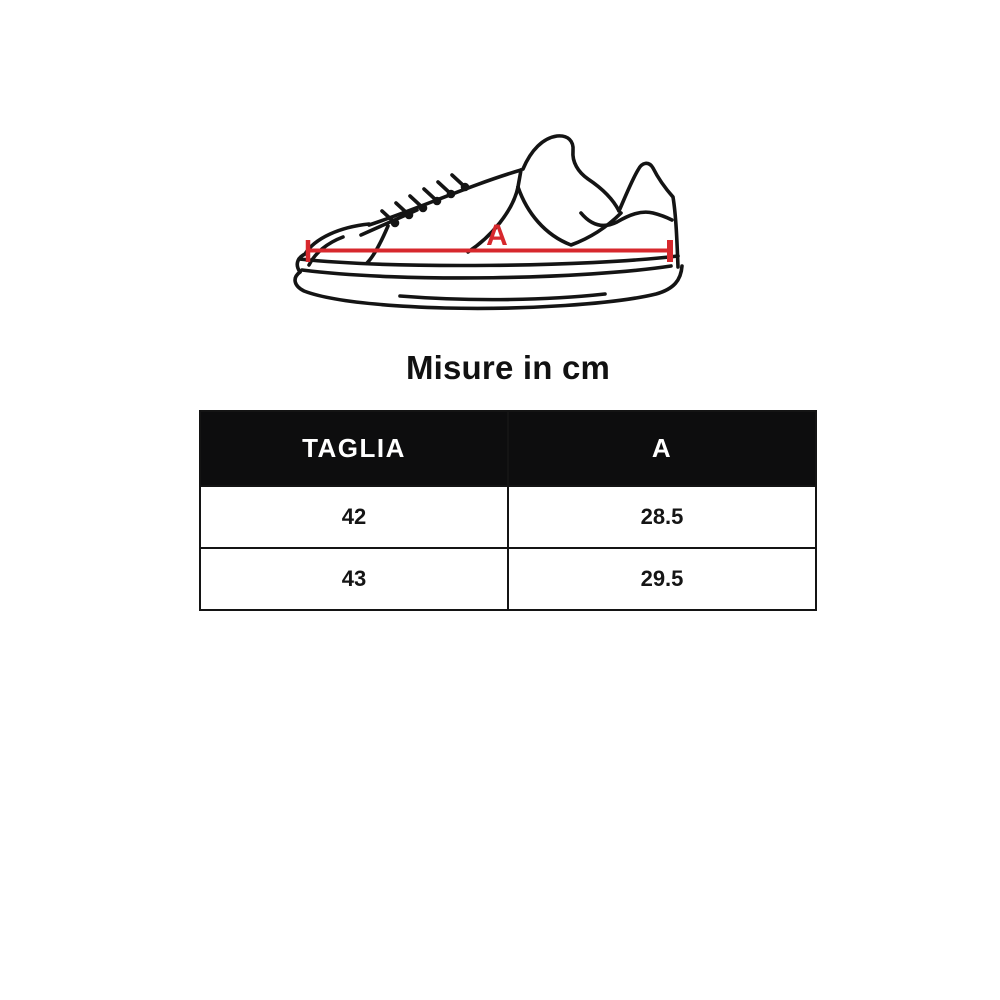 The height and width of the screenshot is (1000, 1000). I want to click on table-header-row: TAGLIA A, so click(508, 448).